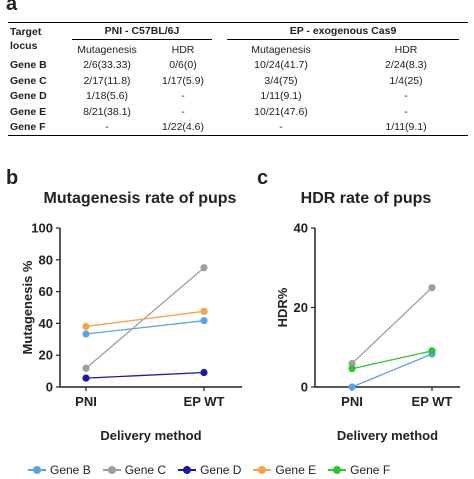 The image size is (474, 479). I want to click on legend-label: Gene B, so click(70, 470).